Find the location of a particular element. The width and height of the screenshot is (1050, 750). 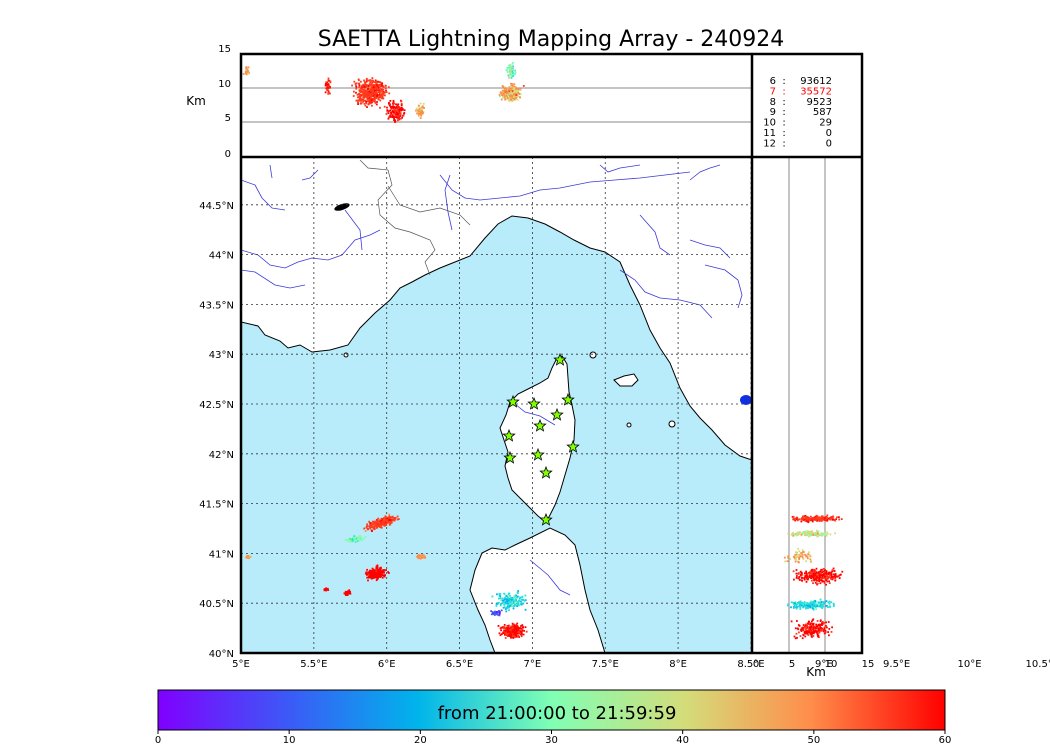

longitude-tick-label: 8°E is located at coordinates (678, 664).